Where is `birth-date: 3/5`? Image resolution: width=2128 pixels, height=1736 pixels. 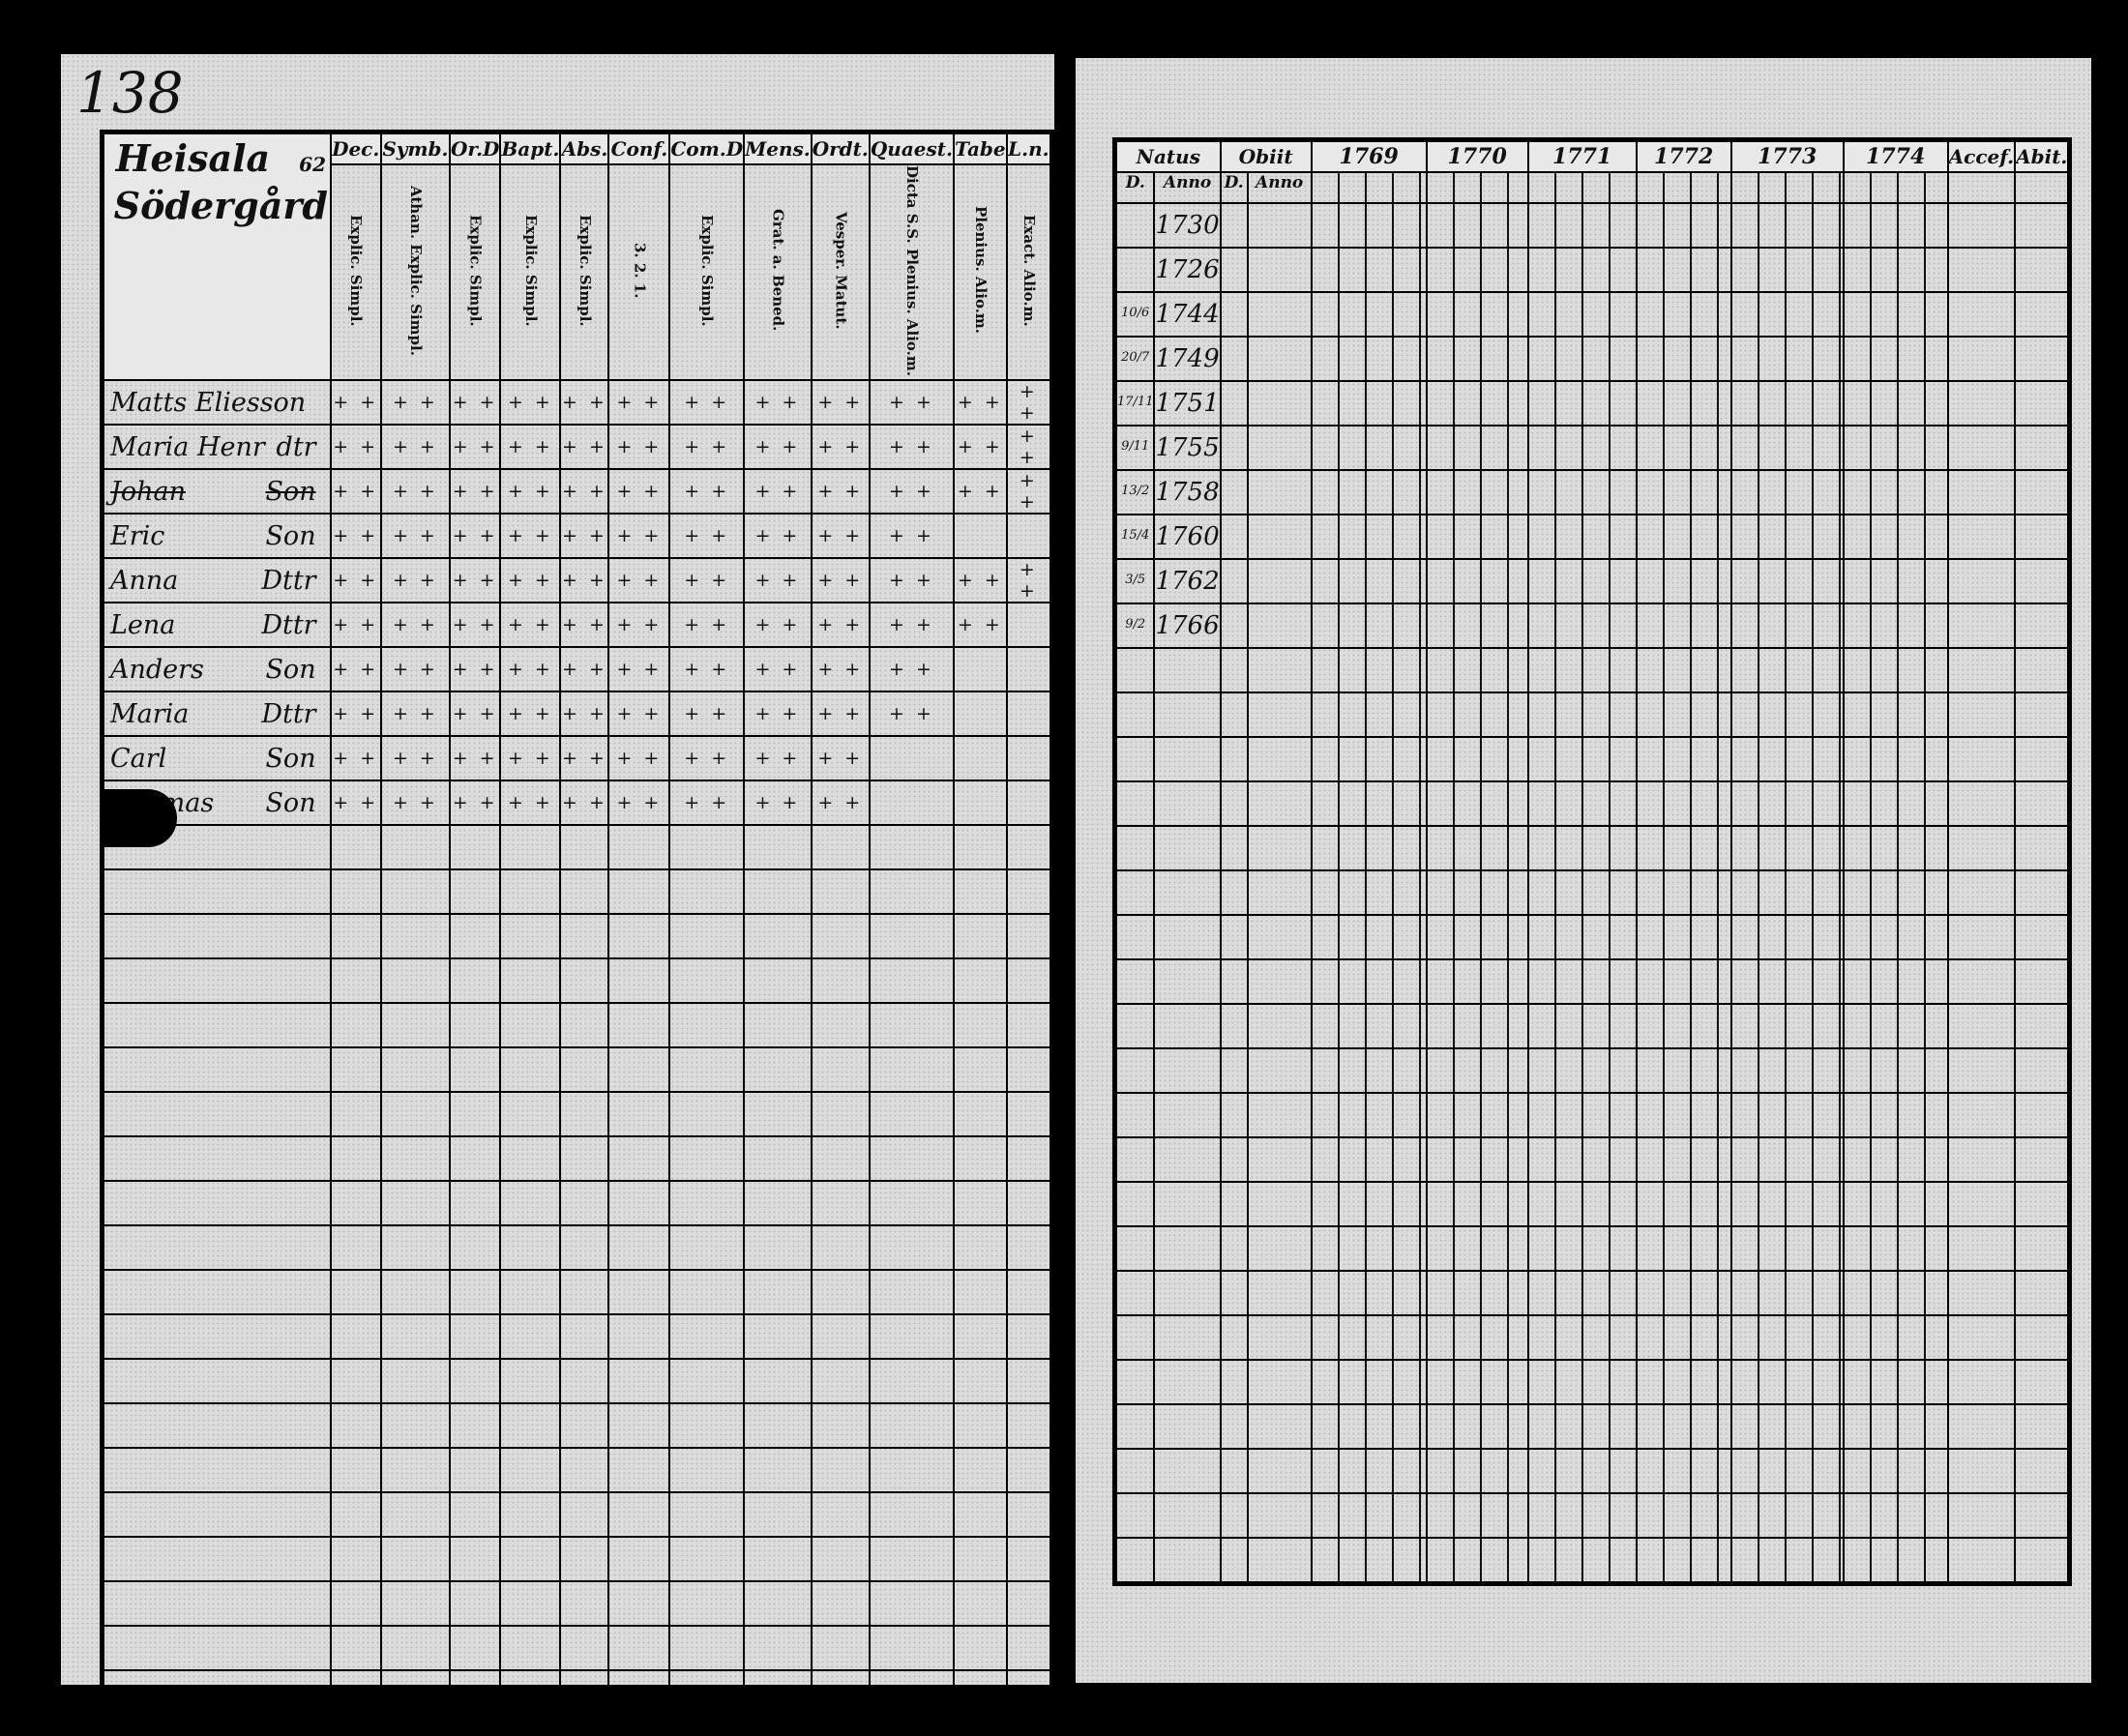
birth-date: 3/5 is located at coordinates (1135, 580).